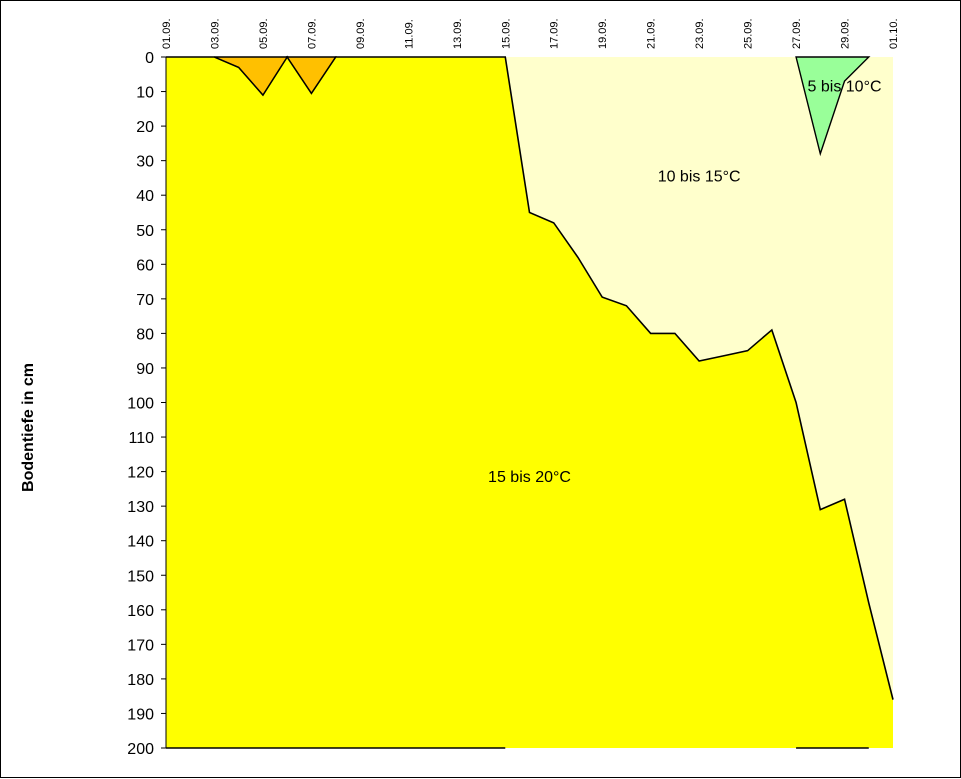 The width and height of the screenshot is (961, 779). What do you see at coordinates (264, 33) in the screenshot?
I see `x-tick-label: 05.09.` at bounding box center [264, 33].